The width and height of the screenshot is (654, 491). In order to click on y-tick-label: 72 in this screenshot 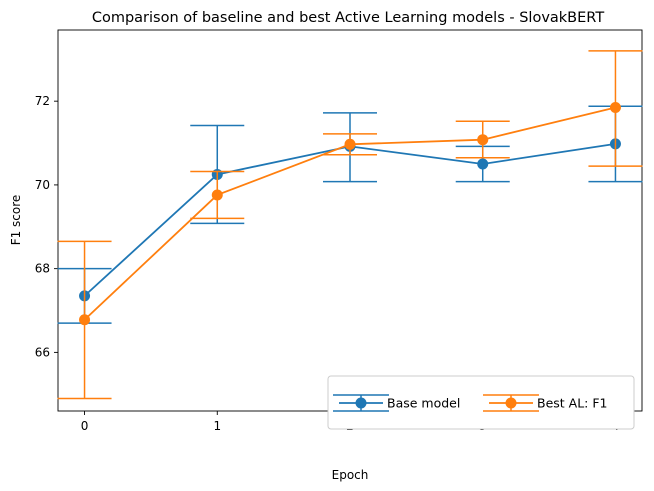, I will do `click(42, 101)`.